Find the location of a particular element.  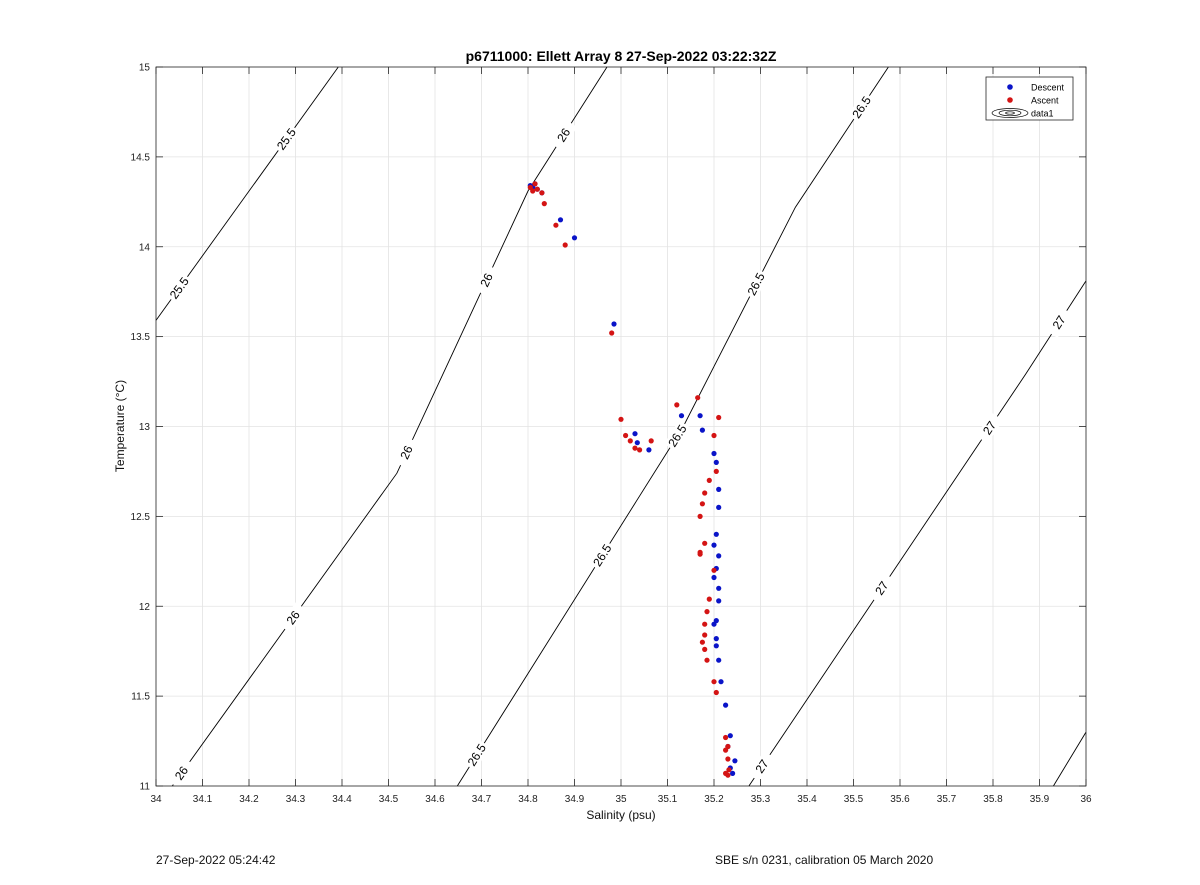

x-tick-label: 34.2 is located at coordinates (249, 799).